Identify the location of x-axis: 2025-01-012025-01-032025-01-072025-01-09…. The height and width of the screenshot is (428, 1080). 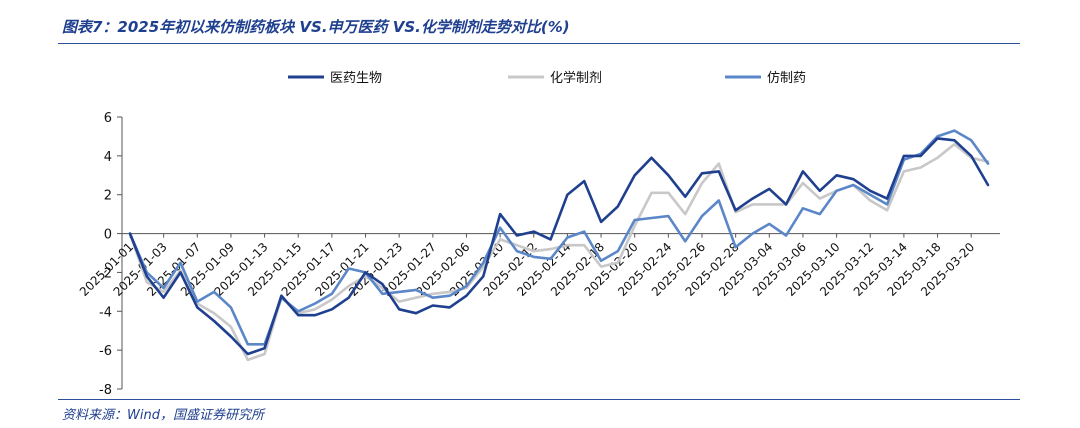
(538, 266).